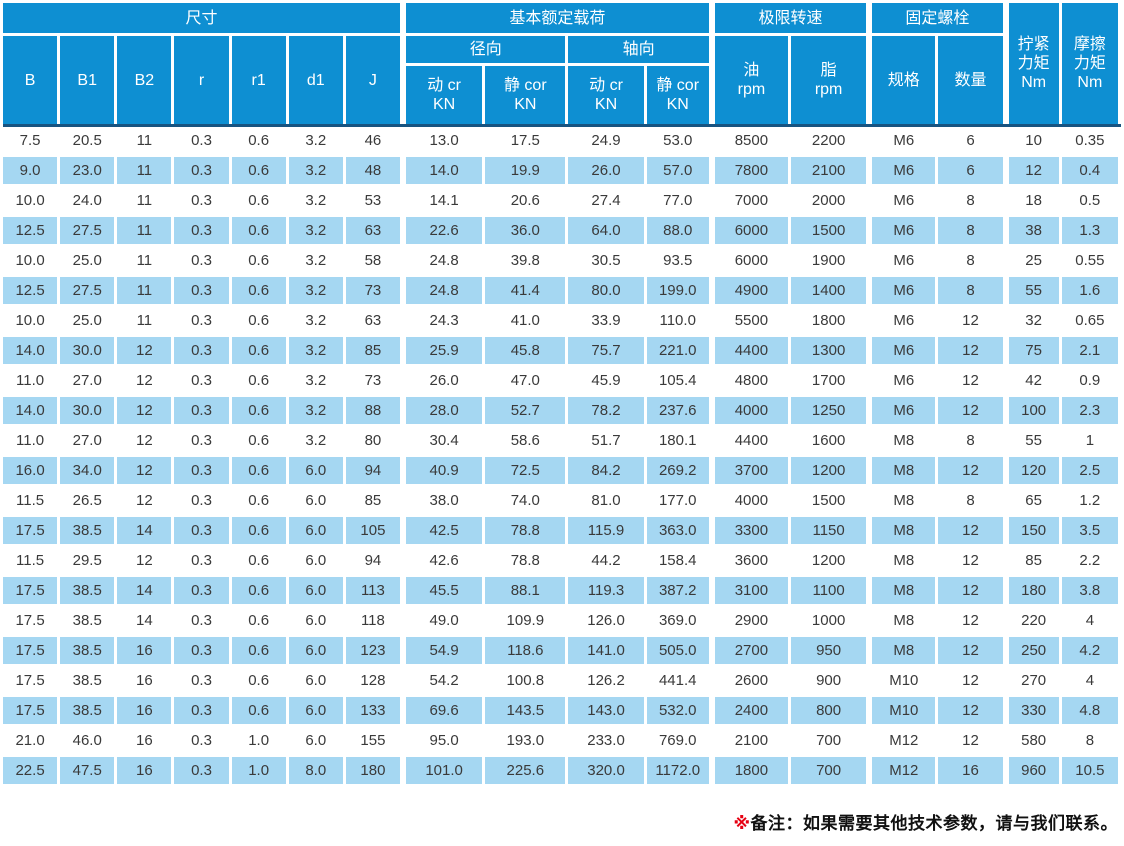  Describe the element at coordinates (677, 260) in the screenshot. I see `table-cell: 93.5` at that location.